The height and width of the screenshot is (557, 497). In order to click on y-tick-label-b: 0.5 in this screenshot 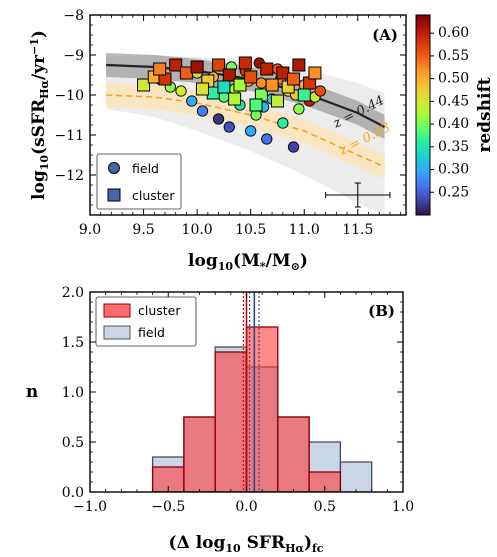, I will do `click(73, 443)`.